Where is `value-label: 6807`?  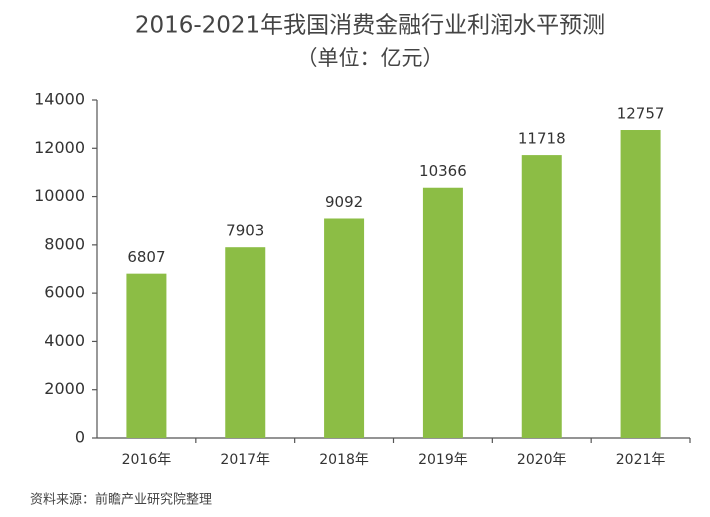 value-label: 6807 is located at coordinates (146, 257).